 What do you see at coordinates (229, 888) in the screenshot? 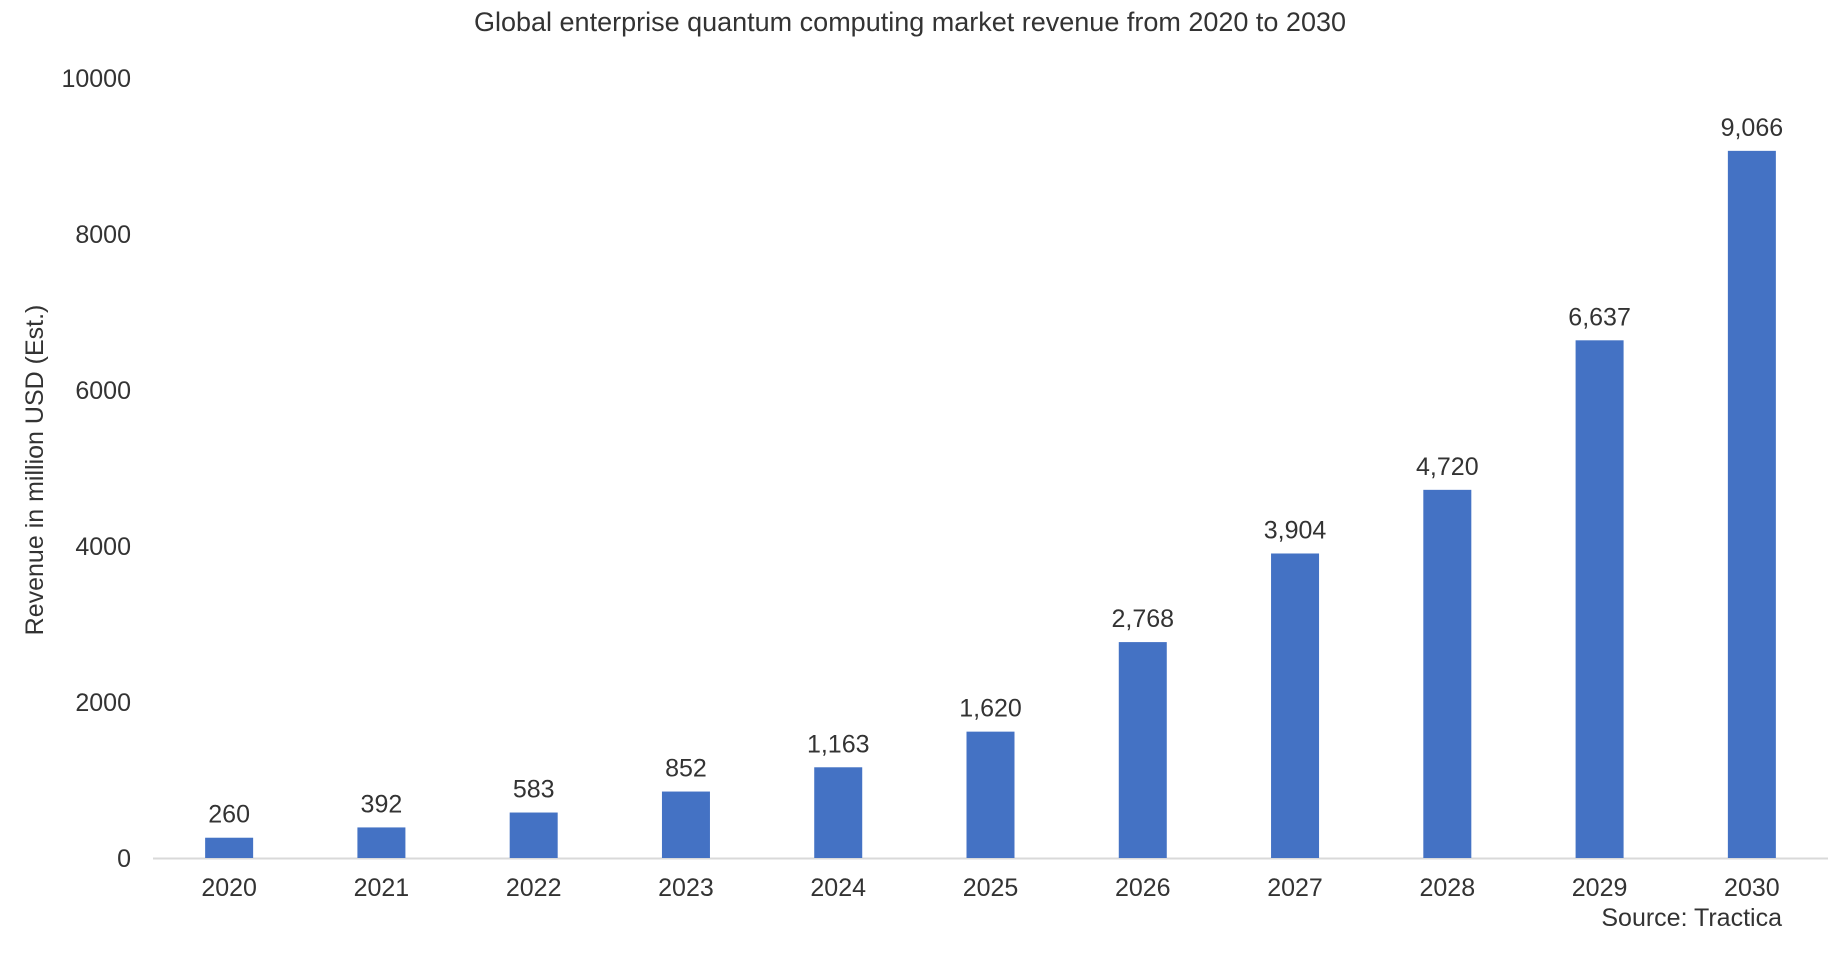
I see `x-tick-label-2020: 2020` at bounding box center [229, 888].